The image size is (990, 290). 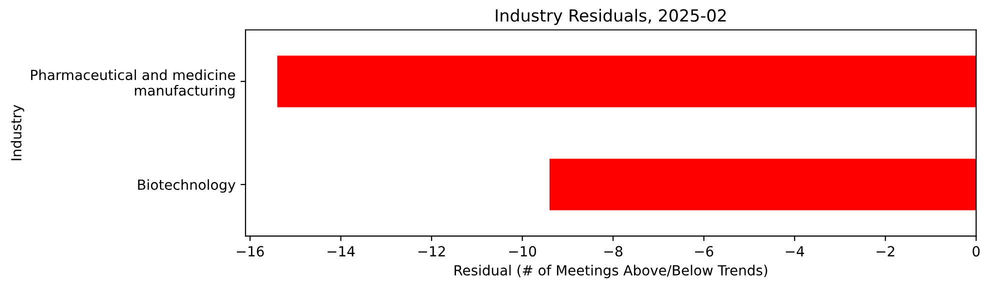 What do you see at coordinates (250, 251) in the screenshot?
I see `x-tick-label: −16` at bounding box center [250, 251].